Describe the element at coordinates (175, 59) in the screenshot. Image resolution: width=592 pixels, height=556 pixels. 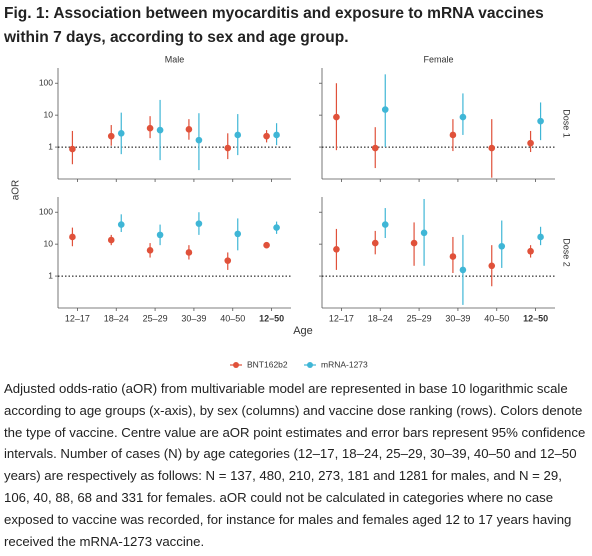
I see `column-label: Male` at that location.